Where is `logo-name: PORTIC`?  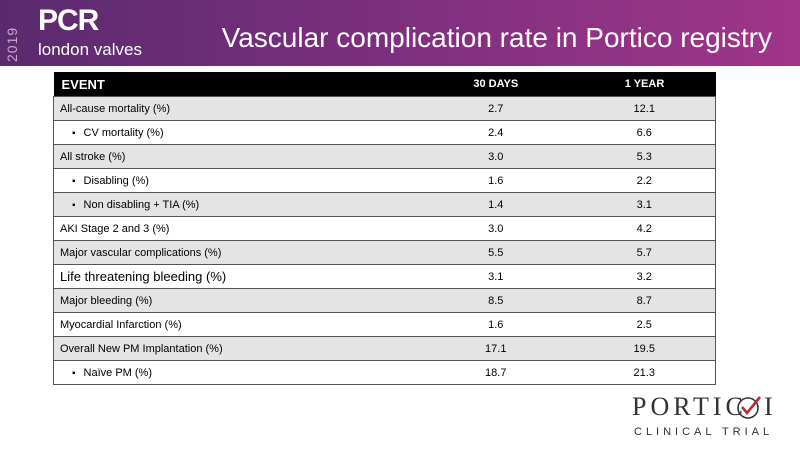 logo-name: PORTIC is located at coordinates (689, 406).